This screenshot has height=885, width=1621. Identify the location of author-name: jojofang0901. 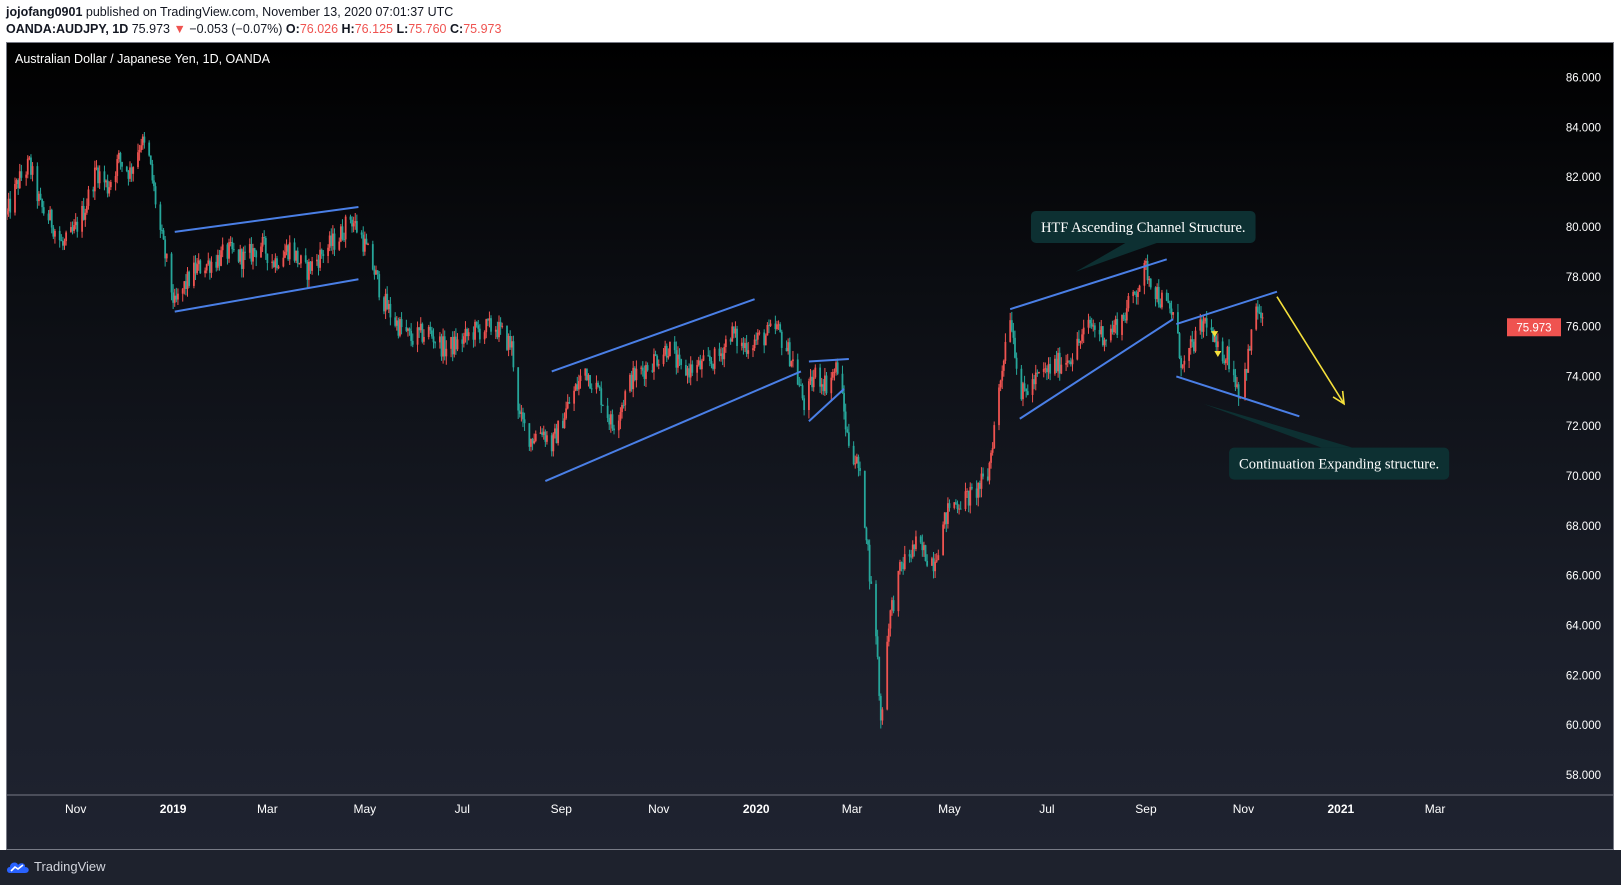
(44, 12).